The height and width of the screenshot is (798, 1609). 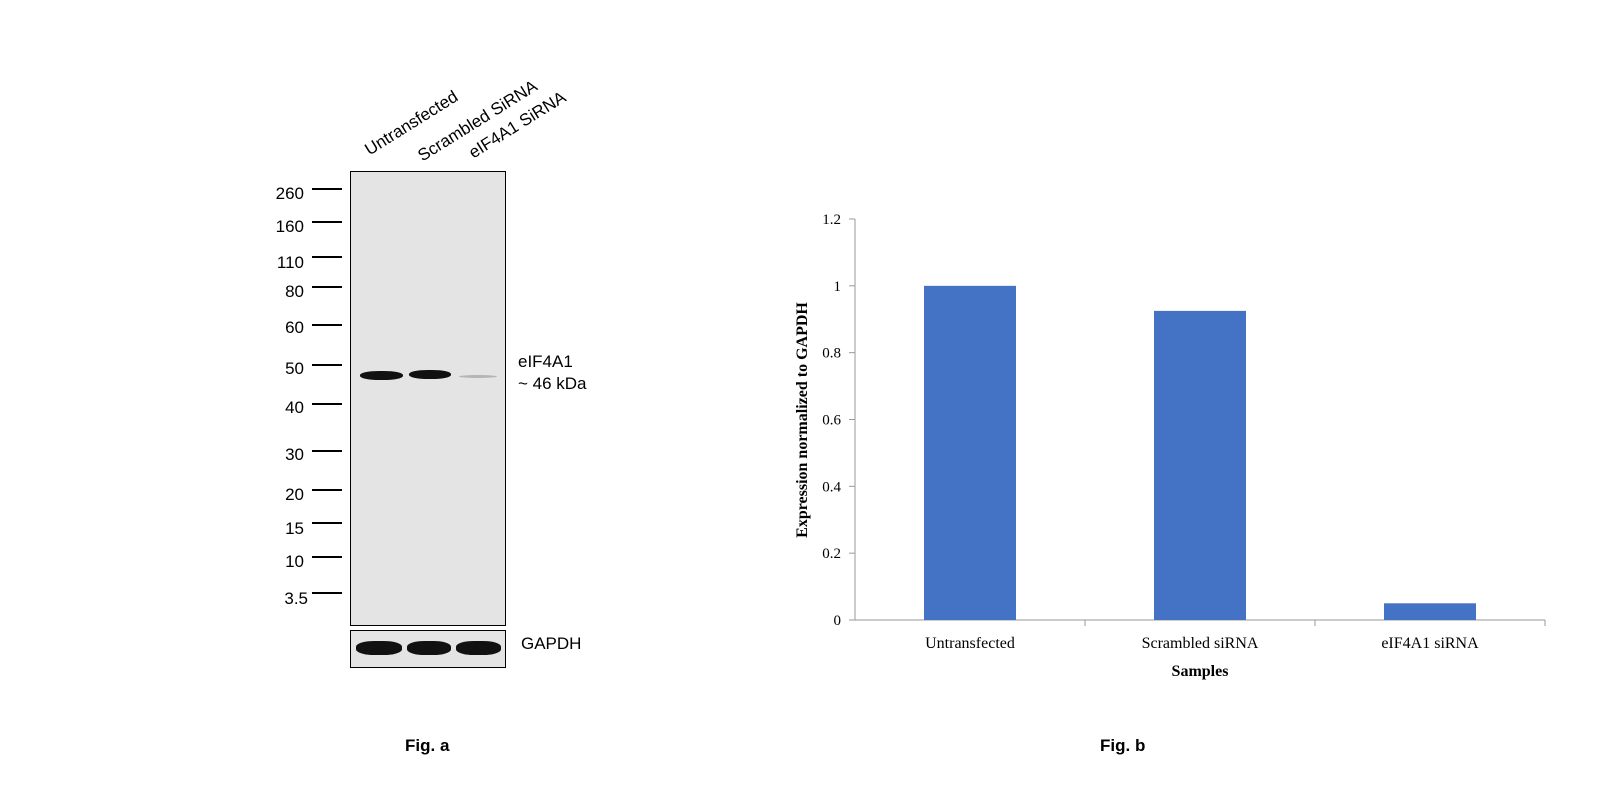 What do you see at coordinates (831, 487) in the screenshot?
I see `y-tick-label: 0.4` at bounding box center [831, 487].